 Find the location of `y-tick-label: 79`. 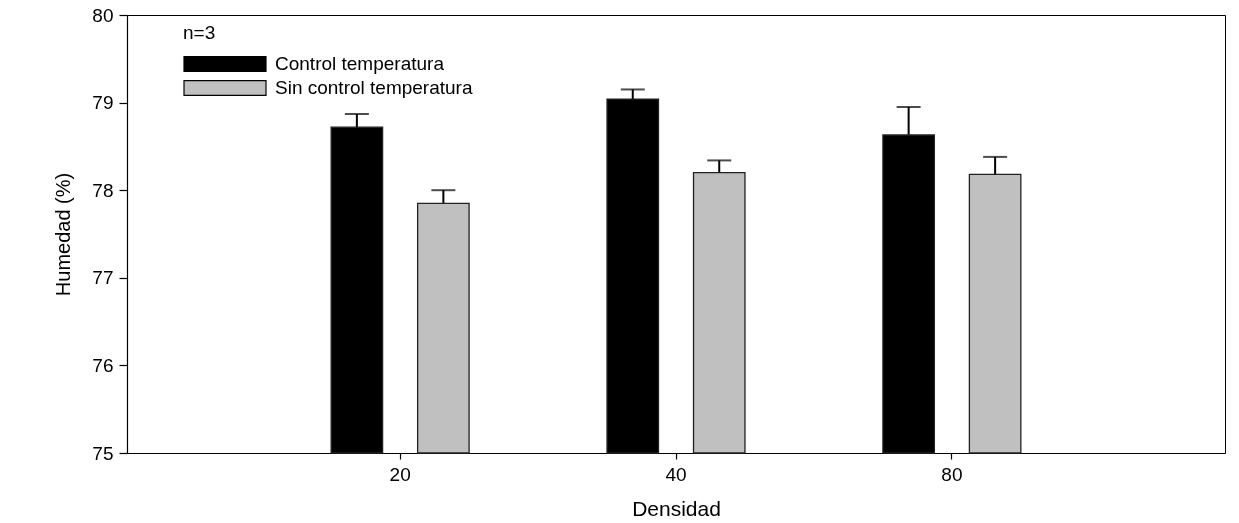

y-tick-label: 79 is located at coordinates (103, 103).